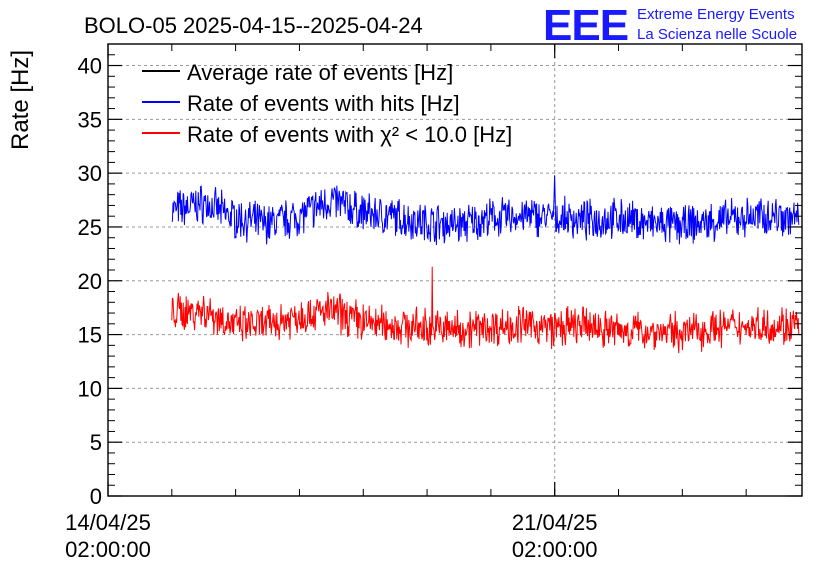 The height and width of the screenshot is (577, 836). I want to click on y-tick-label: 35, so click(90, 119).